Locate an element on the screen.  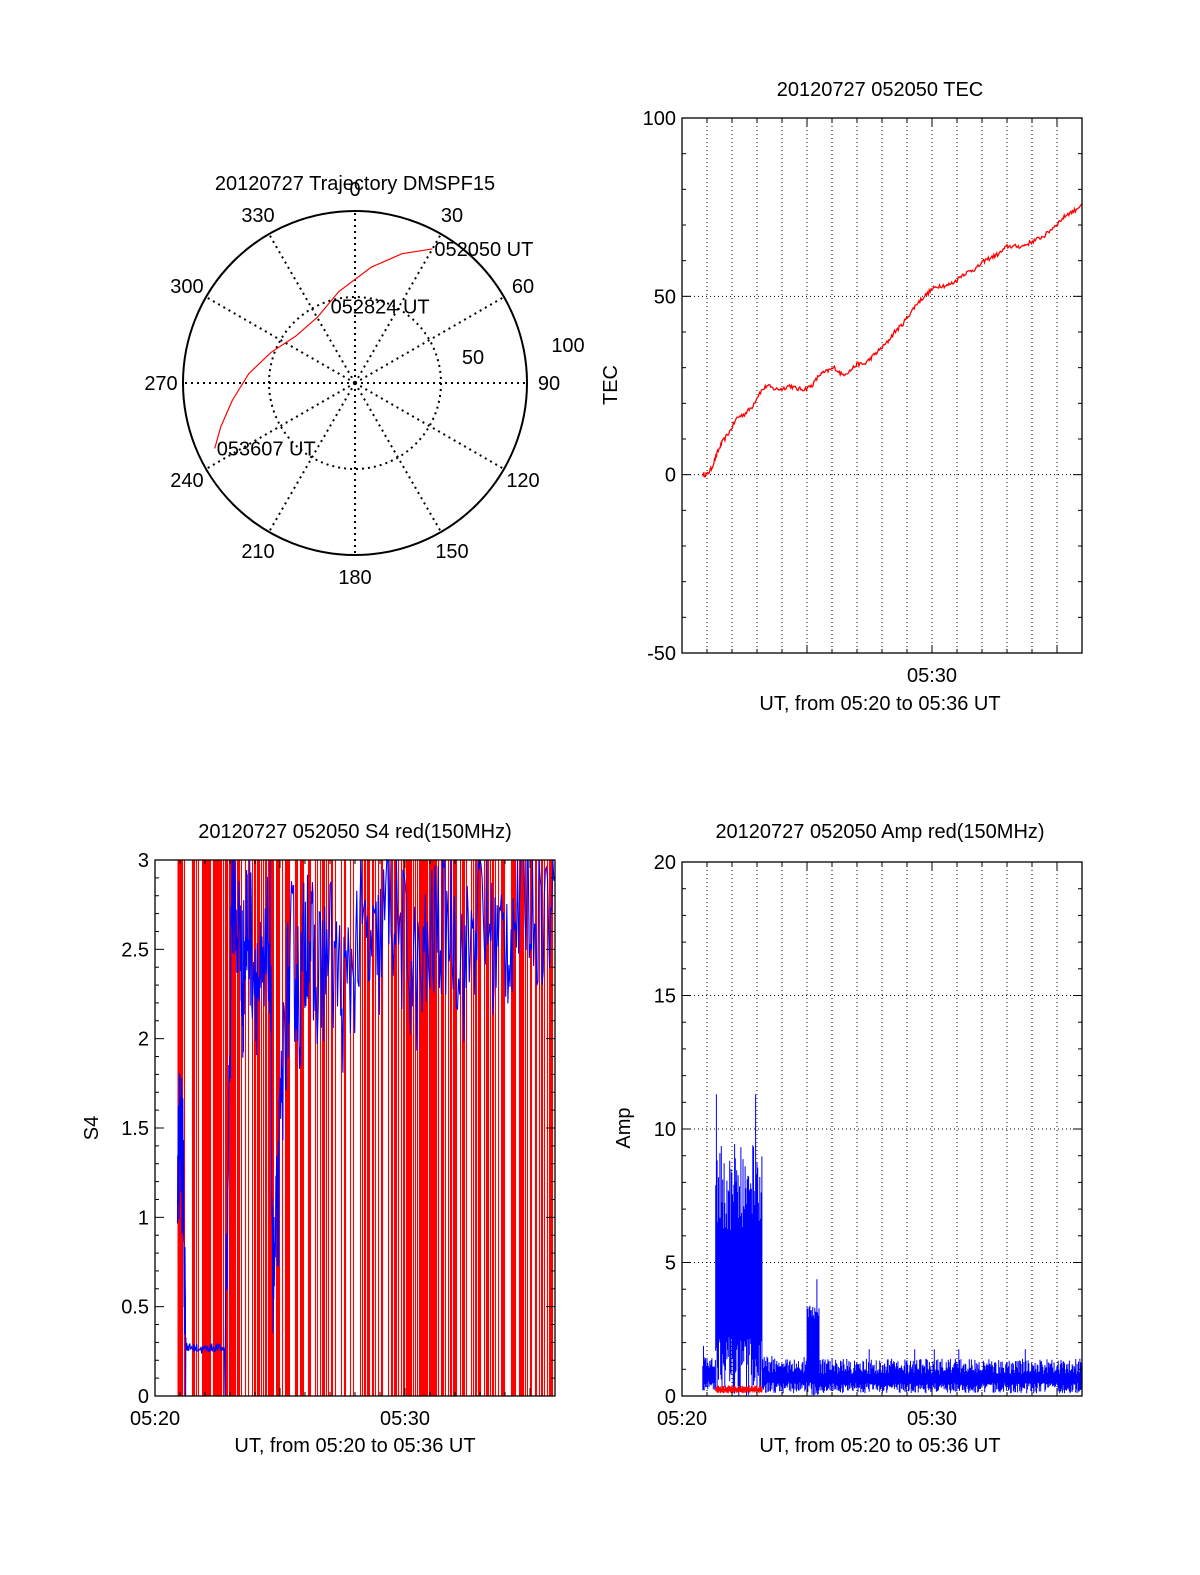
s4-ticks: 3 2.5 2 1.5 1 0.5 005:20 05:30 is located at coordinates (338, 1140).